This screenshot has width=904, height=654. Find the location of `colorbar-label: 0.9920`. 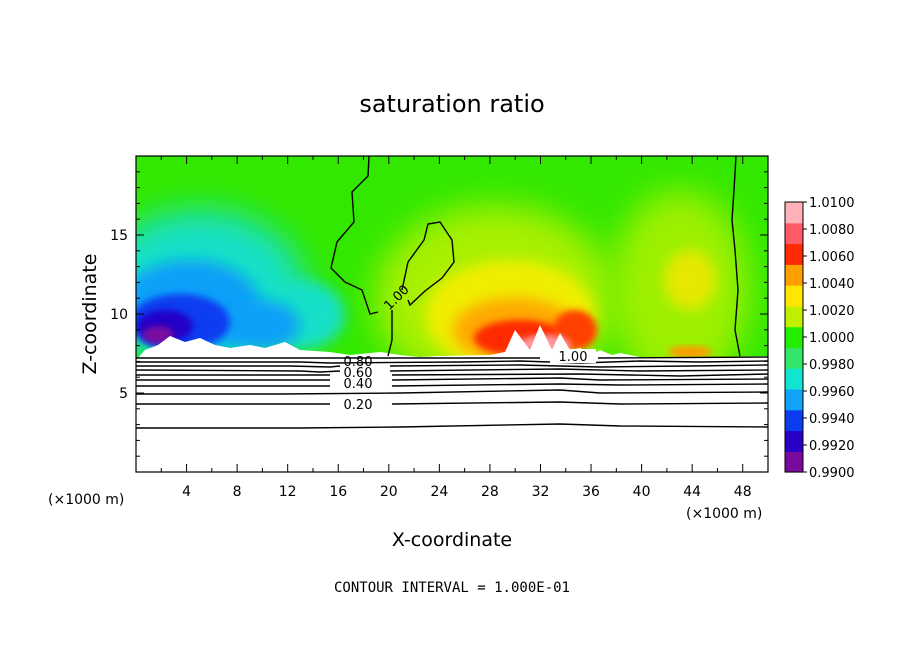

colorbar-label: 0.9920 is located at coordinates (832, 446).